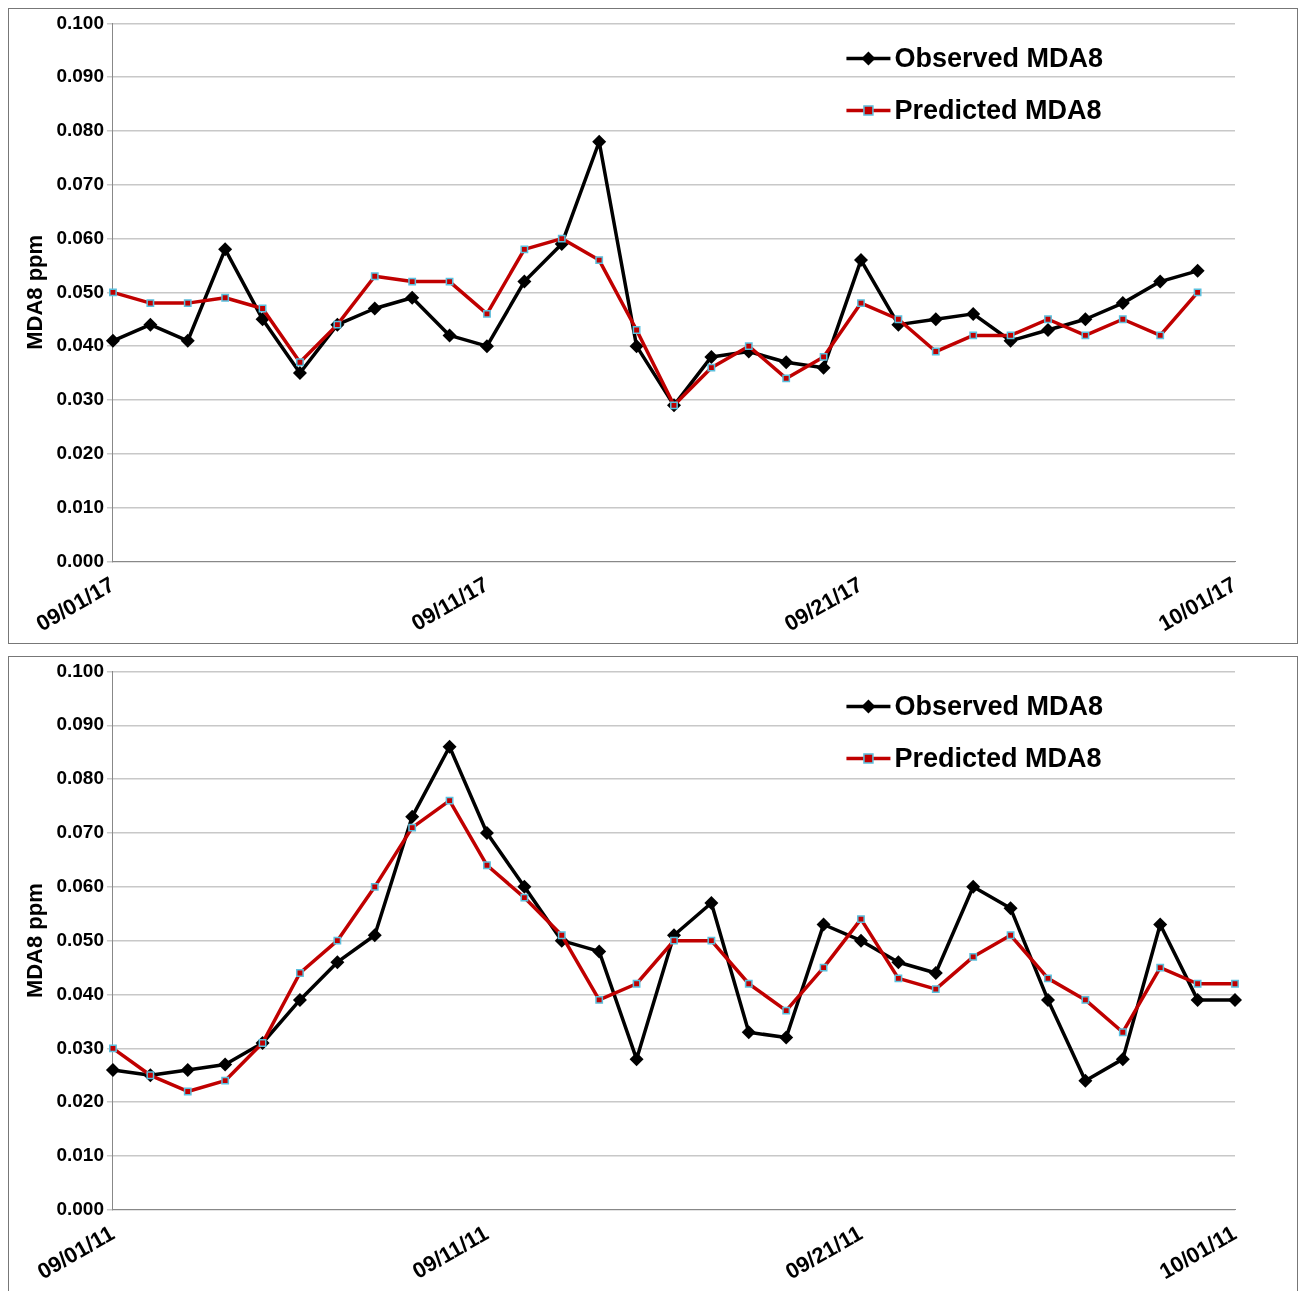 Image resolution: width=1307 pixels, height=1291 pixels. Describe the element at coordinates (80, 291) in the screenshot. I see `y-tick-label: 0.050` at that location.